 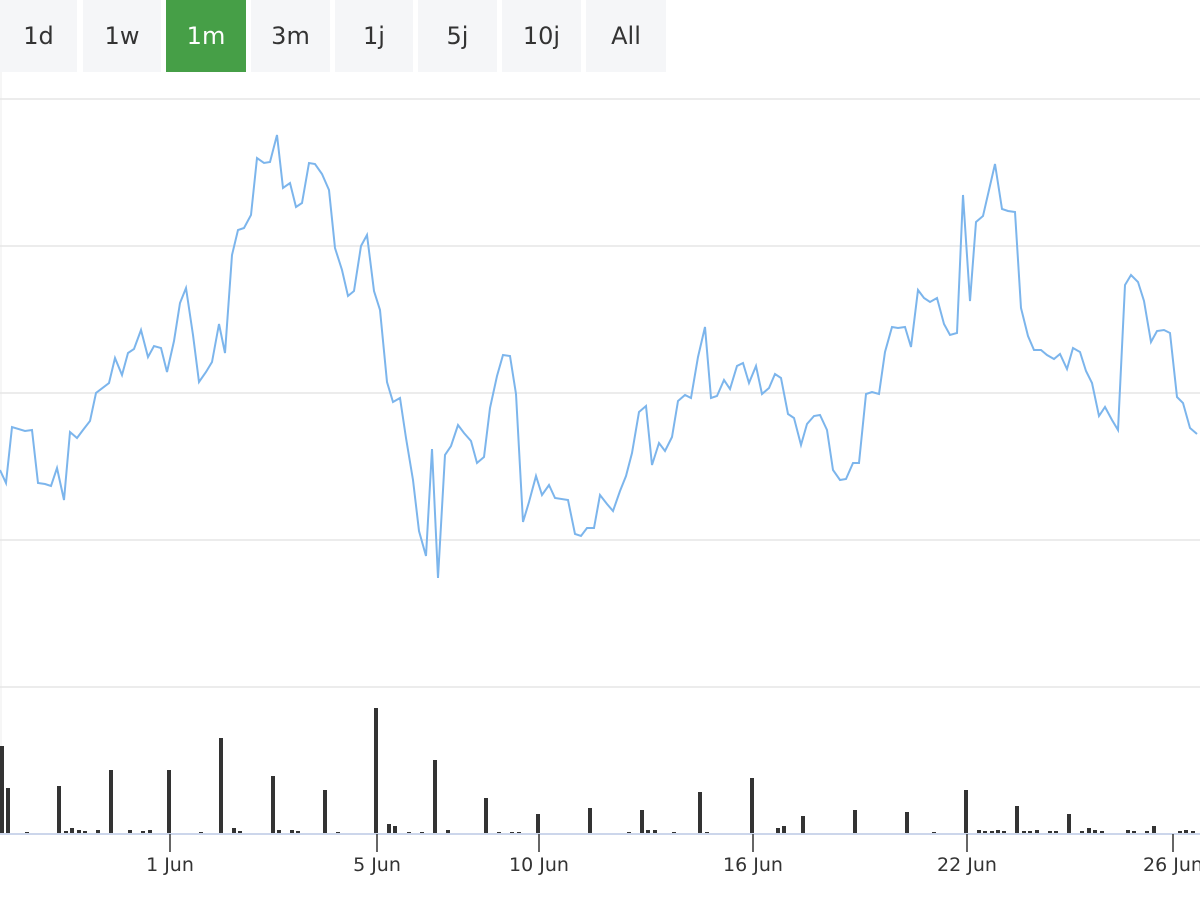 I want to click on range-button: 1d, so click(x=38, y=36).